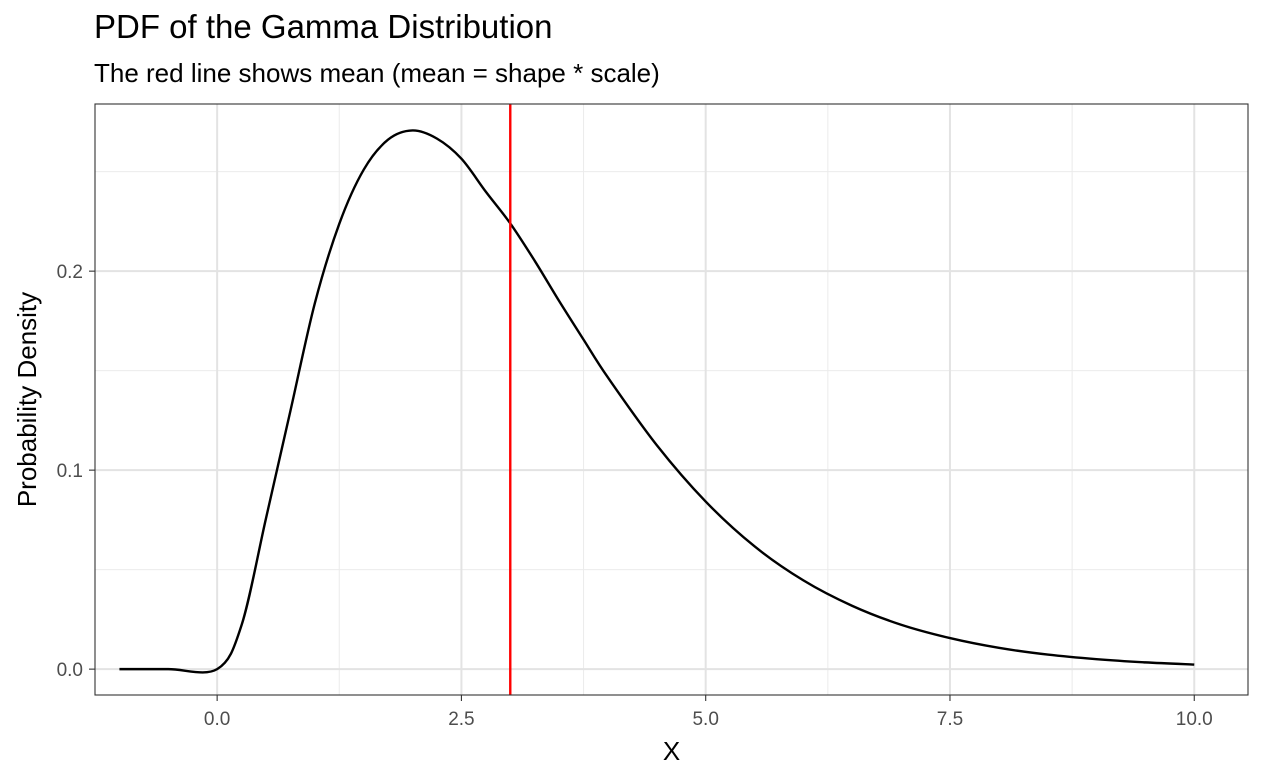 The height and width of the screenshot is (781, 1264). I want to click on x-tick-label: 10.0, so click(1194, 719).